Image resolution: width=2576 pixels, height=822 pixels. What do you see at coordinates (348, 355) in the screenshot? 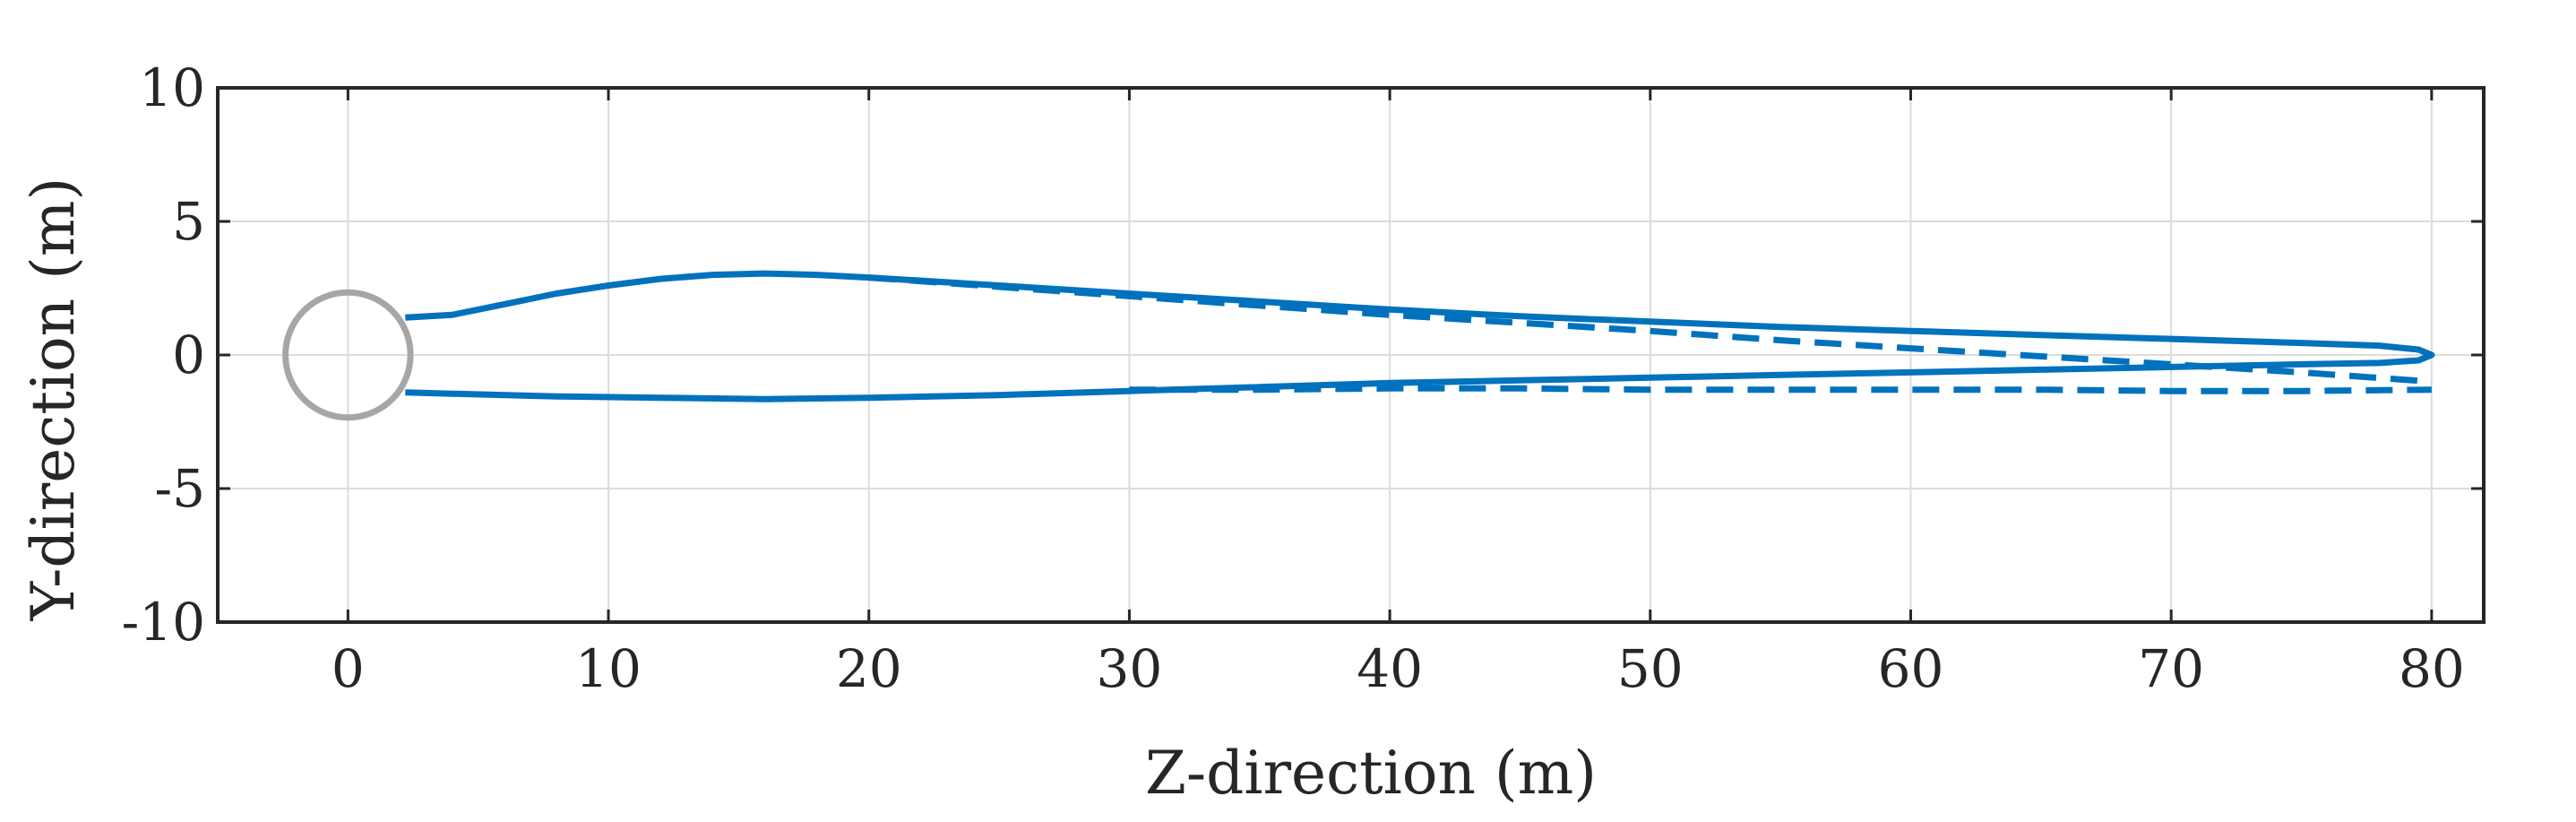
I see `circle-marker` at bounding box center [348, 355].